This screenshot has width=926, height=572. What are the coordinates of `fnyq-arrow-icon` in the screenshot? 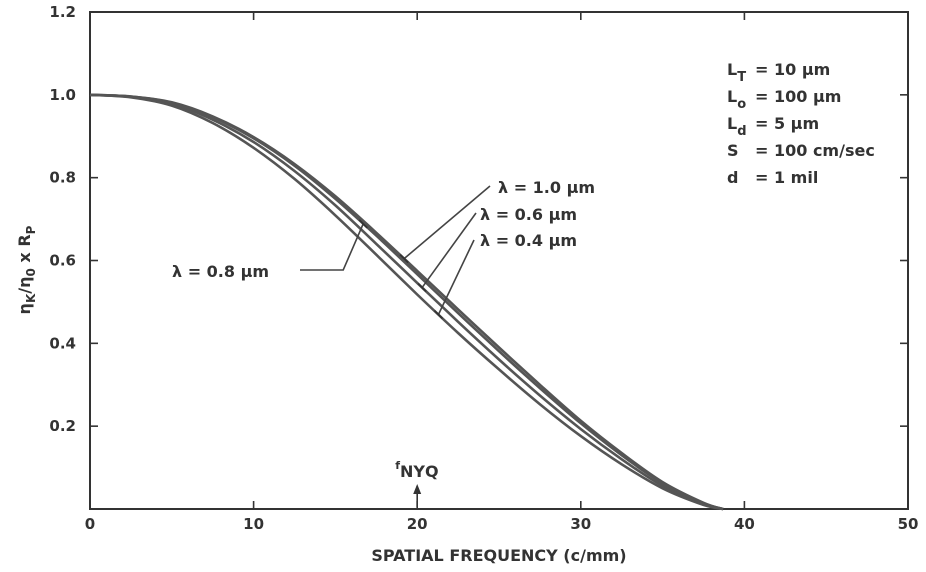 It's located at (417, 489).